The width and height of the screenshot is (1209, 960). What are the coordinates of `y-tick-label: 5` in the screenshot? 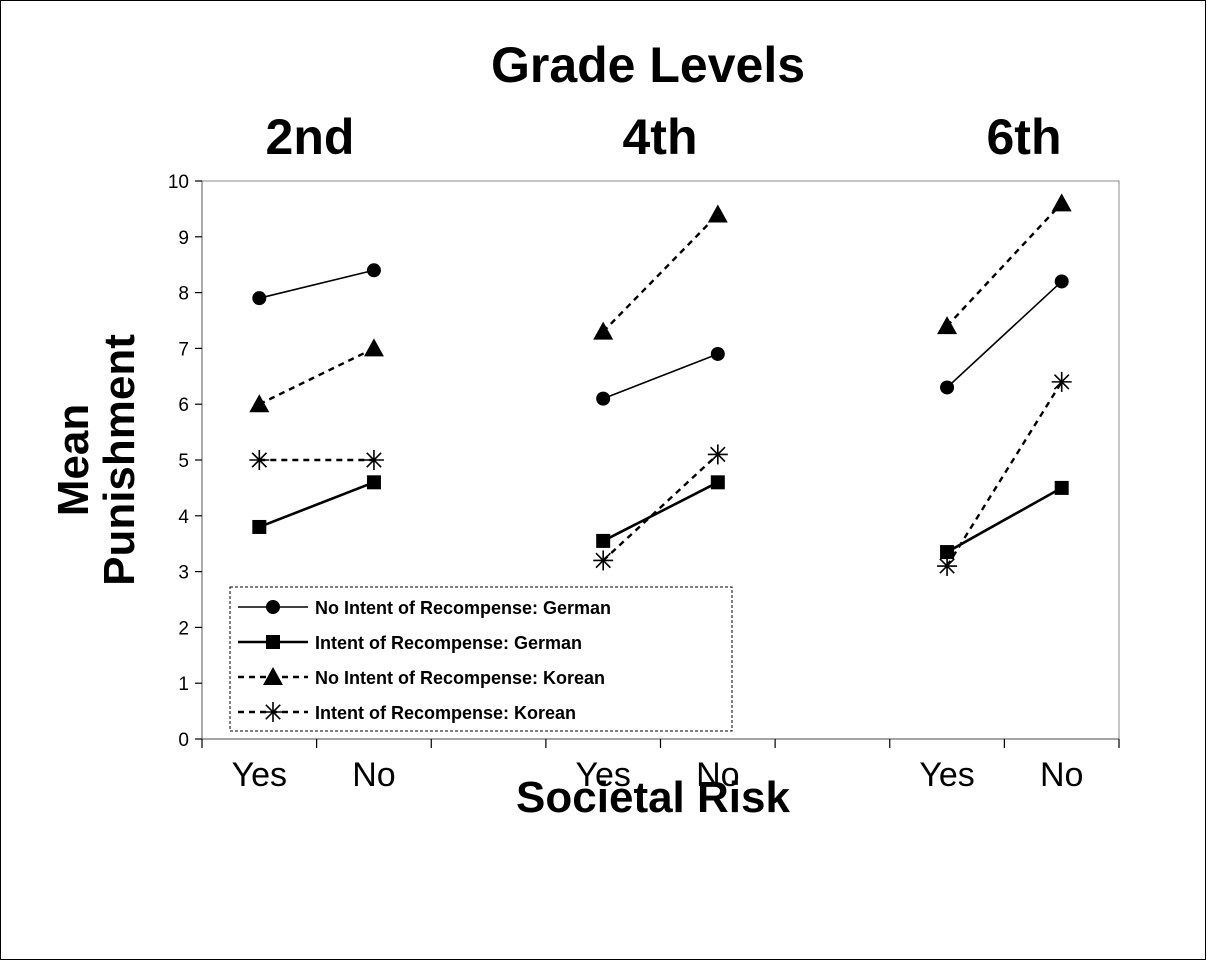 It's located at (183, 461).